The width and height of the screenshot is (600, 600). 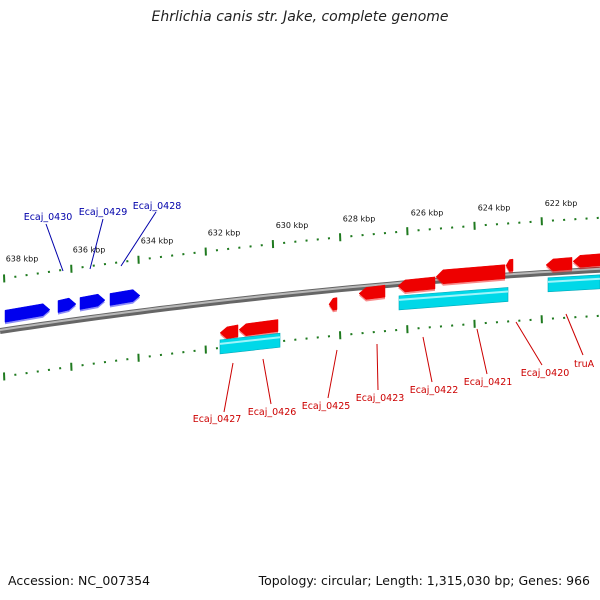 What do you see at coordinates (103, 212) in the screenshot?
I see `gene-label: Ecaj_0429` at bounding box center [103, 212].